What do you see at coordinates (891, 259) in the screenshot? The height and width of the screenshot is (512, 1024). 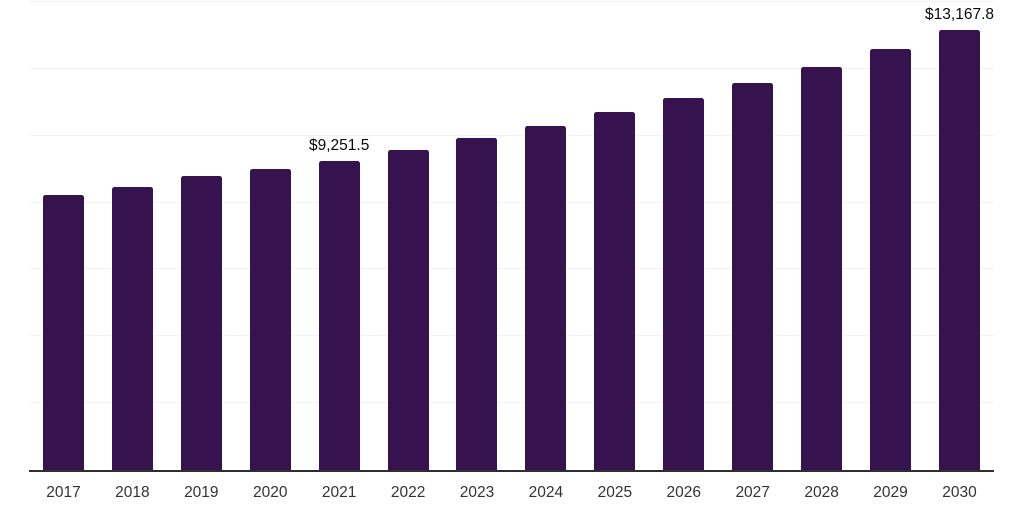 I see `bar-2029` at bounding box center [891, 259].